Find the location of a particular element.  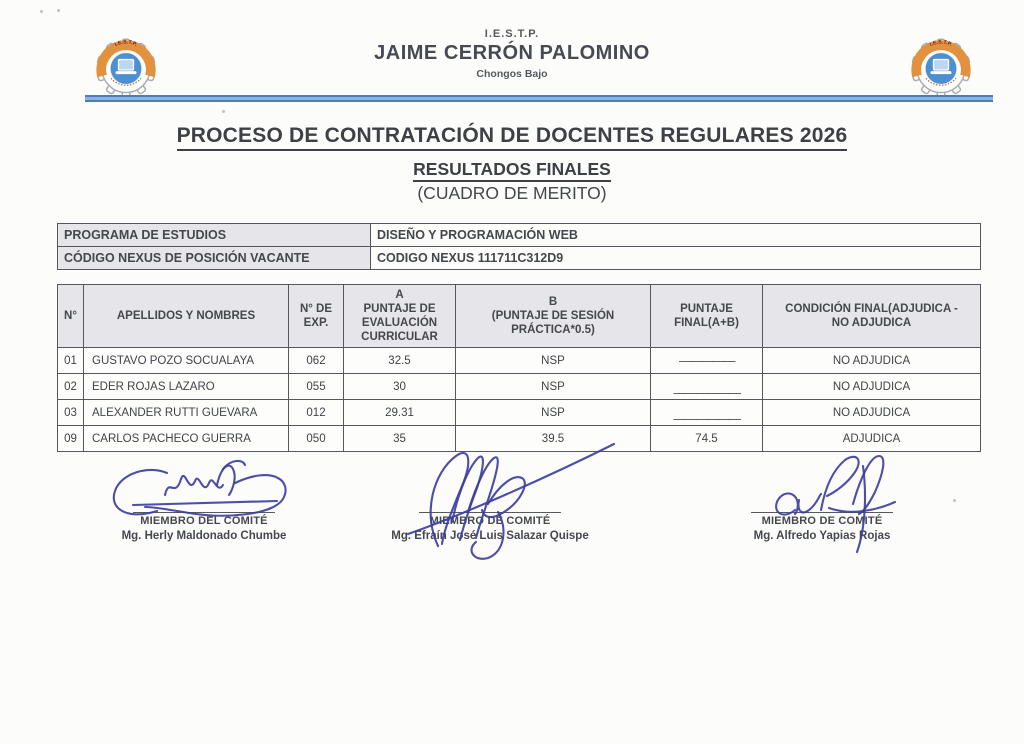

institution-acronym: I.E.S.T.P. is located at coordinates (512, 34).